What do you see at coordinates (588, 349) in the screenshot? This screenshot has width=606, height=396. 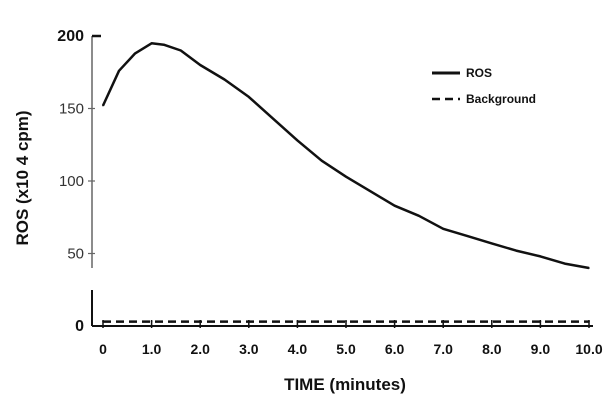 I see `x-tick-label: 10.0` at bounding box center [588, 349].